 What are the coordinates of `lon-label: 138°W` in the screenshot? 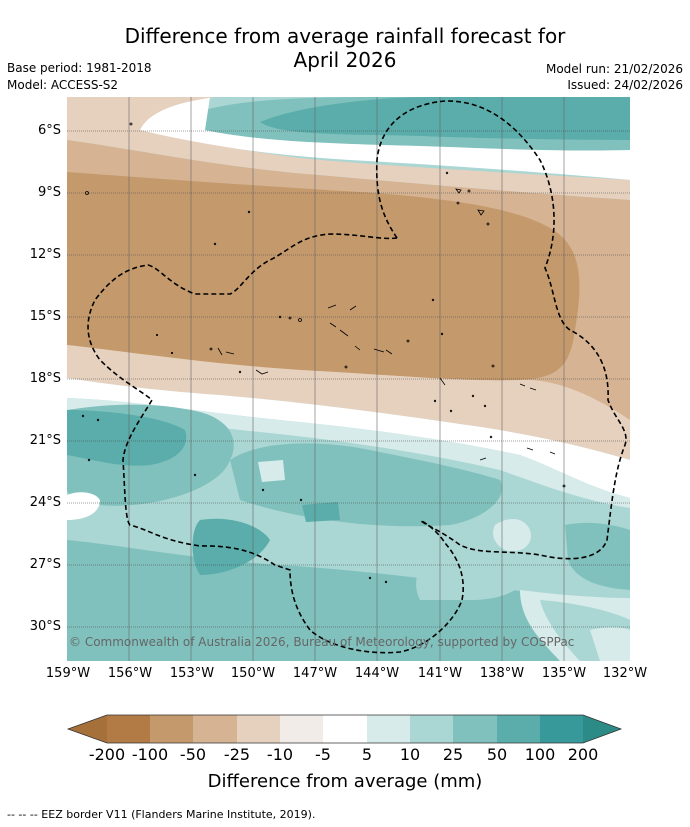 It's located at (502, 673).